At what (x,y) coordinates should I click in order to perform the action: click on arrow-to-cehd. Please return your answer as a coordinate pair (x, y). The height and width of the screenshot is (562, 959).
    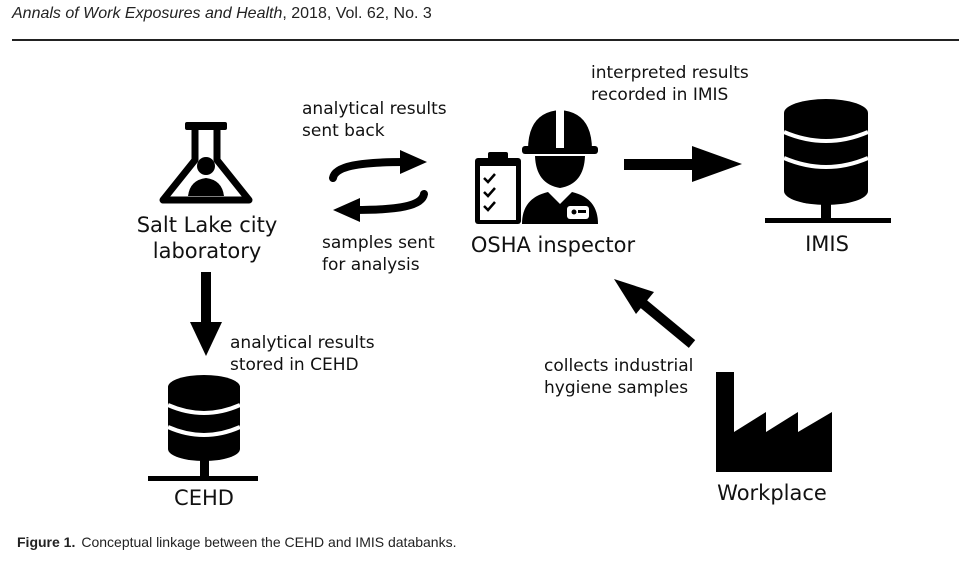
    Looking at the image, I should click on (206, 314).